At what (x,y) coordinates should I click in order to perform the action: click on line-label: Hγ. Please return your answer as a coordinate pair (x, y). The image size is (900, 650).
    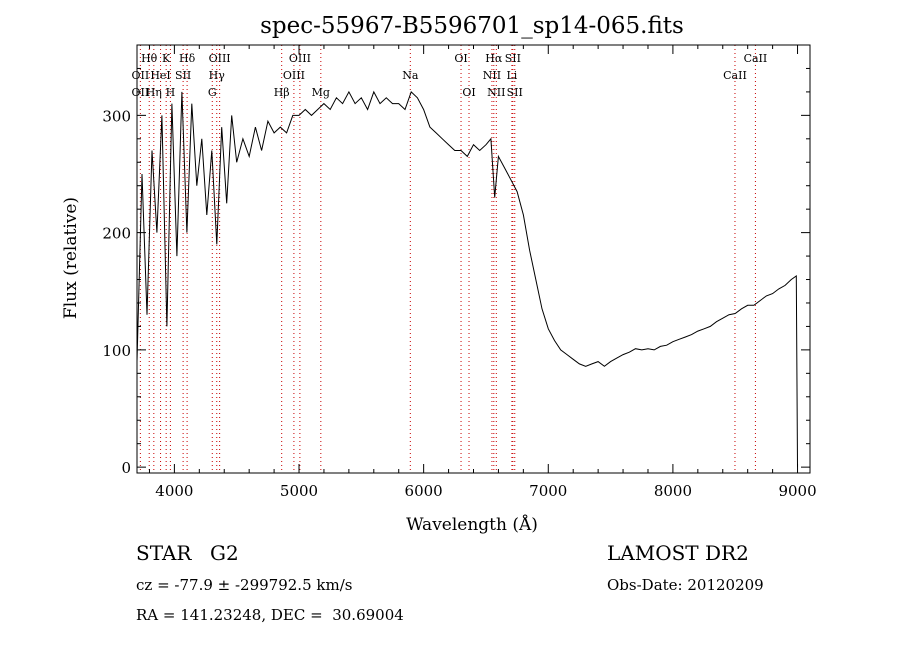
    Looking at the image, I should click on (217, 75).